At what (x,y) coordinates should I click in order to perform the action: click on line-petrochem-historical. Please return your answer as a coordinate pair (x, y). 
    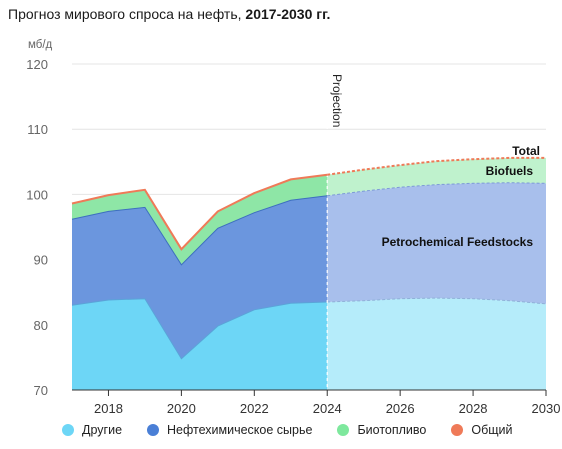
    Looking at the image, I should click on (199, 230).